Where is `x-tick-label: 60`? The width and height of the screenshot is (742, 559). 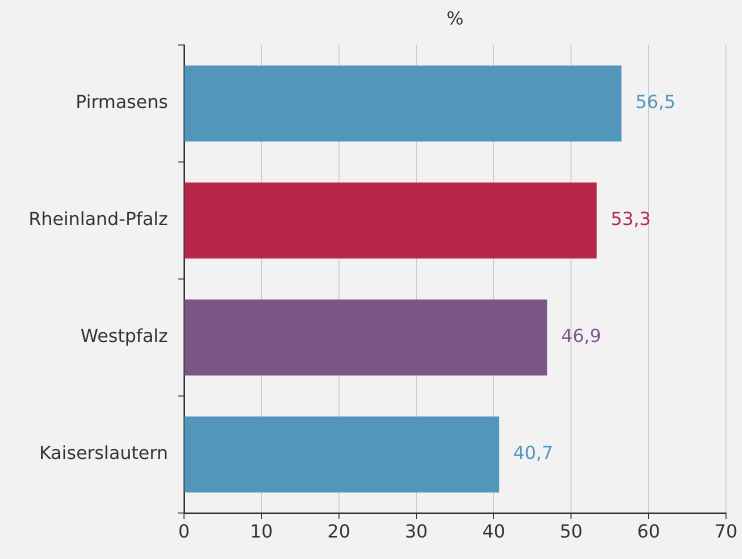 x-tick-label: 60 is located at coordinates (648, 531).